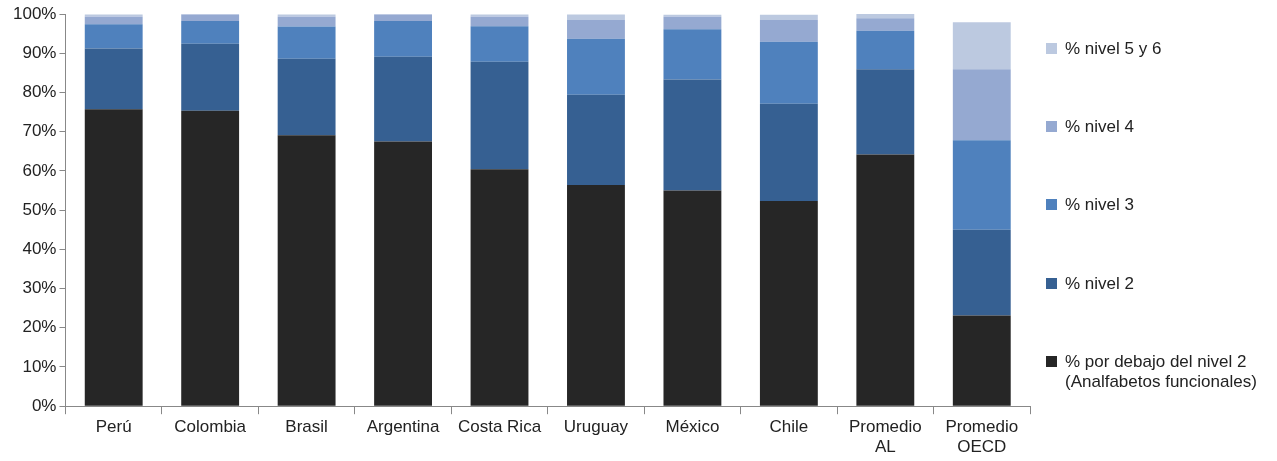 This screenshot has width=1277, height=461. Describe the element at coordinates (885, 437) in the screenshot. I see `x-tick-label: Promedio AL` at that location.